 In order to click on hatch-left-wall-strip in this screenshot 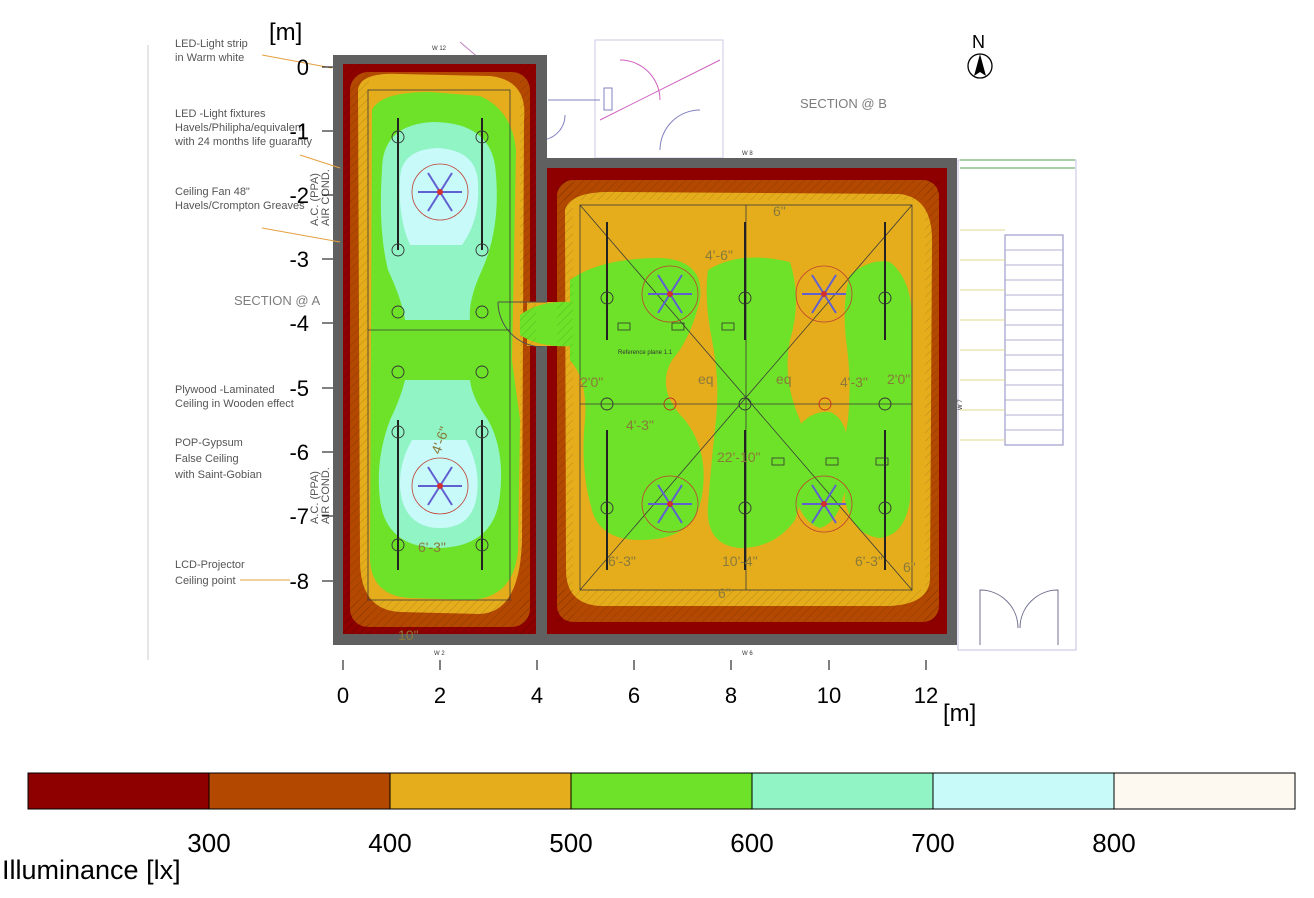, I will do `click(356, 349)`.